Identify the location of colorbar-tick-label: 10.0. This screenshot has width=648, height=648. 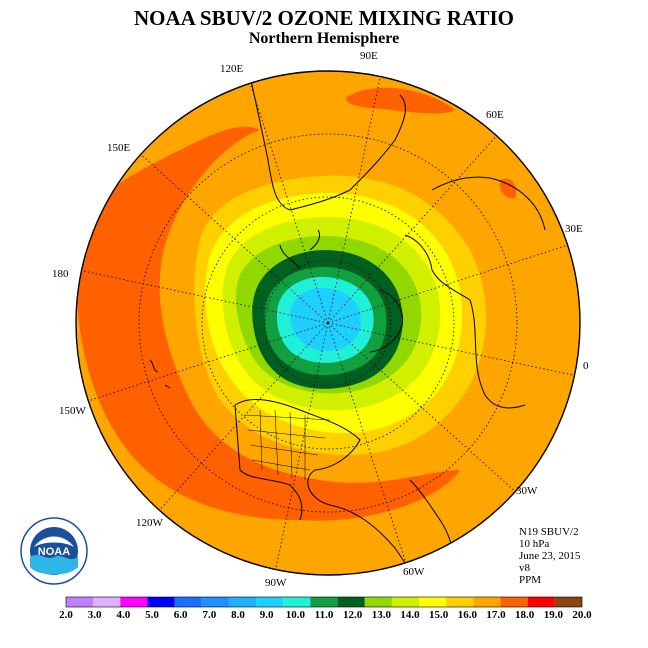
(296, 615).